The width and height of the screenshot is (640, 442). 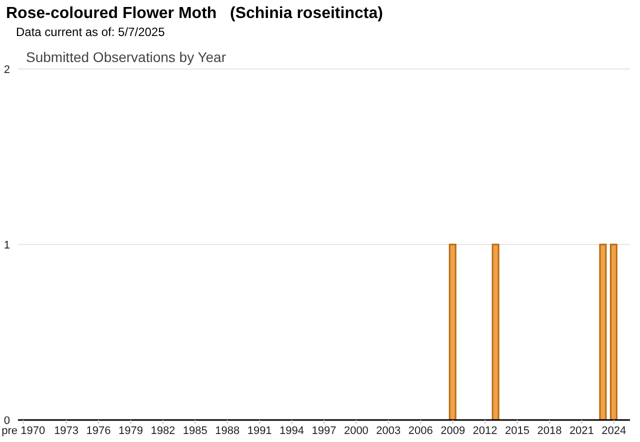 What do you see at coordinates (195, 430) in the screenshot?
I see `x-tick-label: 1985` at bounding box center [195, 430].